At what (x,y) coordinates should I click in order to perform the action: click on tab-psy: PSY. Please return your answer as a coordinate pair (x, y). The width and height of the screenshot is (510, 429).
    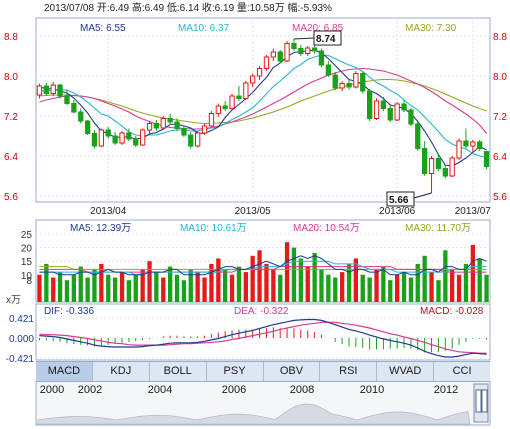
    Looking at the image, I should click on (235, 371).